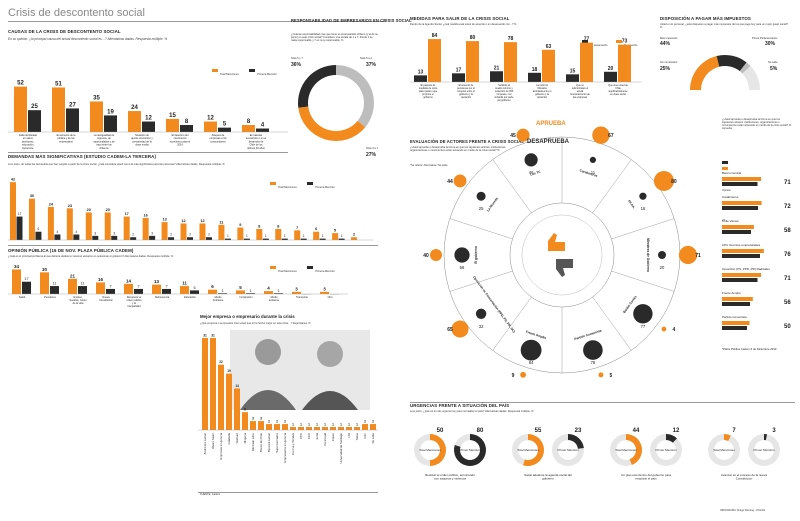  I want to click on donut-total-label: Total Menciones, so click(430, 450).